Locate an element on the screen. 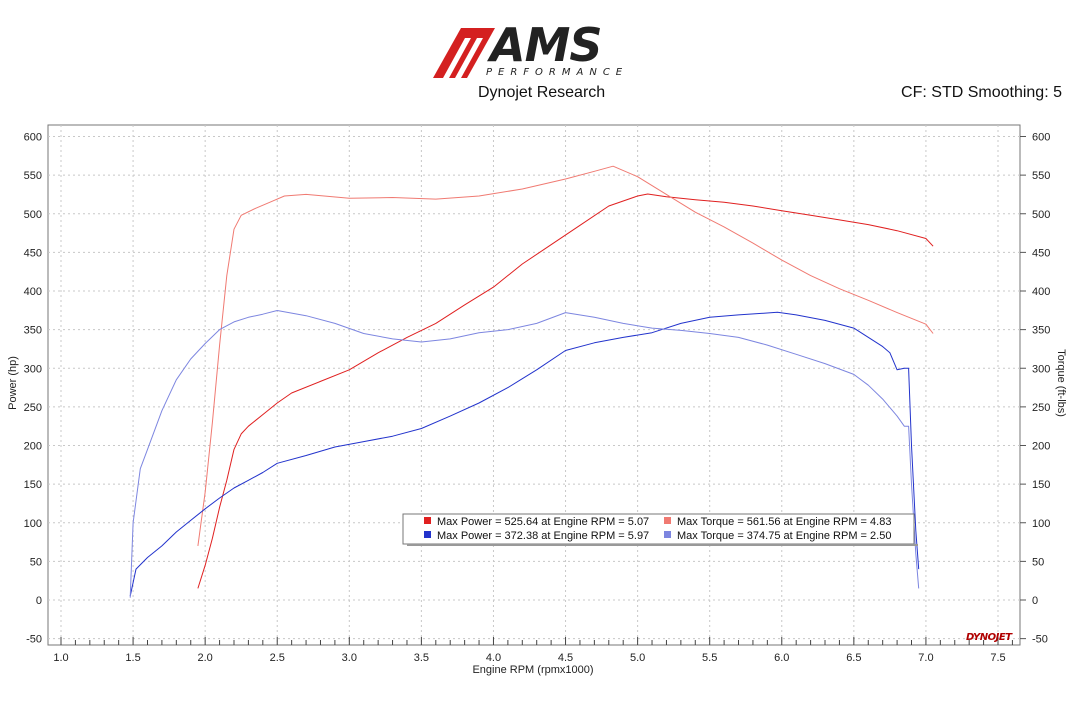 The width and height of the screenshot is (1080, 719). x-tick-label: 1.0 is located at coordinates (60, 658).